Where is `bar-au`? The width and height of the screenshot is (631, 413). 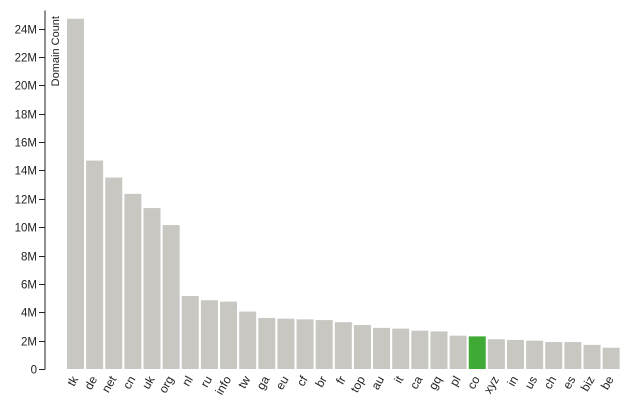
bar-au is located at coordinates (382, 348).